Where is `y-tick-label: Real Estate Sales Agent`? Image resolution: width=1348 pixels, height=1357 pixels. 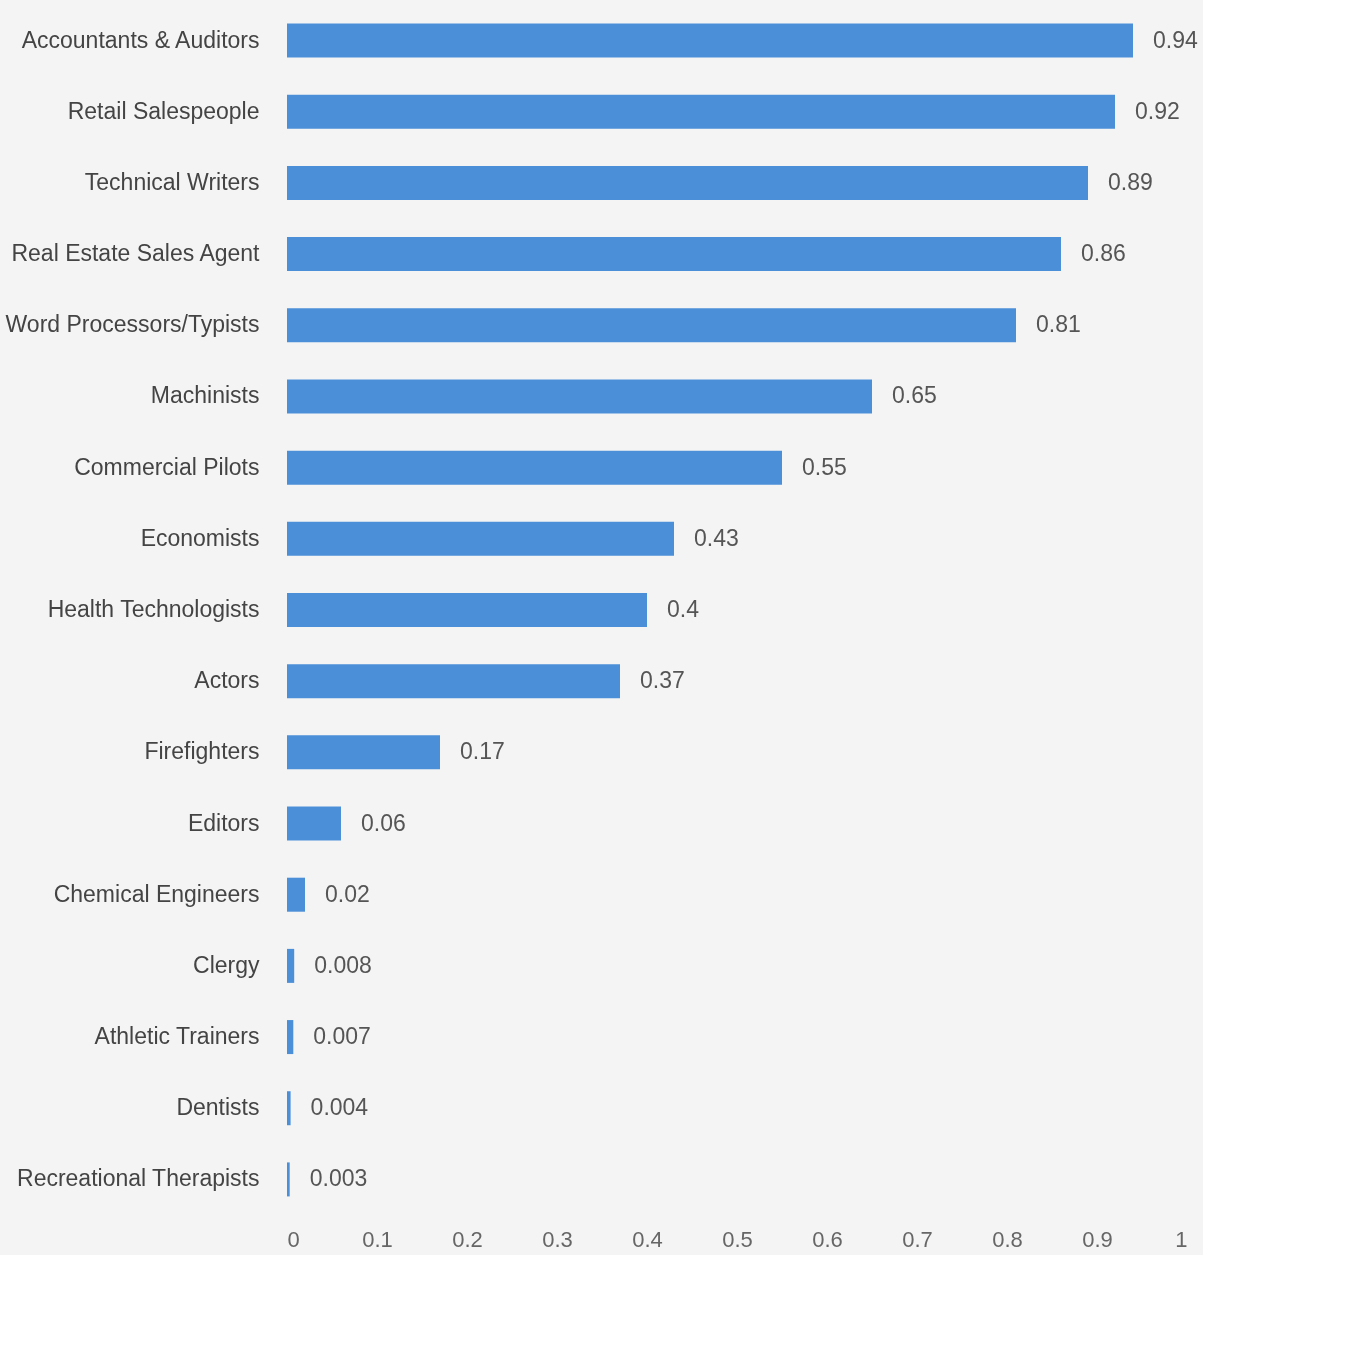 y-tick-label: Real Estate Sales Agent is located at coordinates (136, 253).